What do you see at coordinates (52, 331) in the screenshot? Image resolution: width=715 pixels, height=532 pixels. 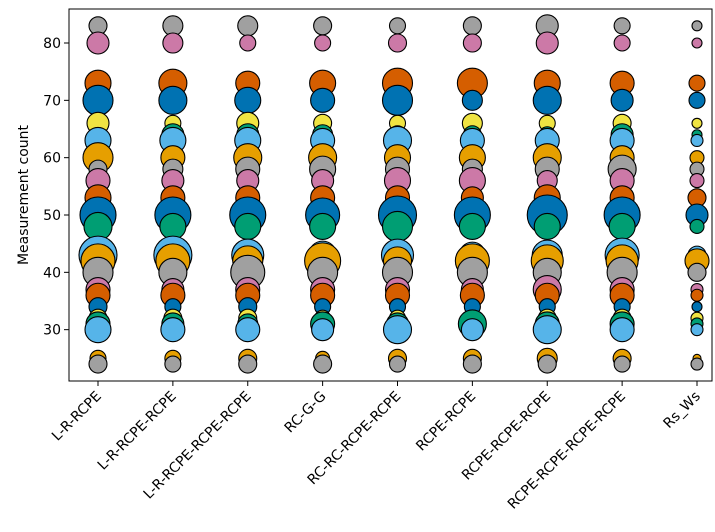 I see `y-tick-label-0: 30` at bounding box center [52, 331].